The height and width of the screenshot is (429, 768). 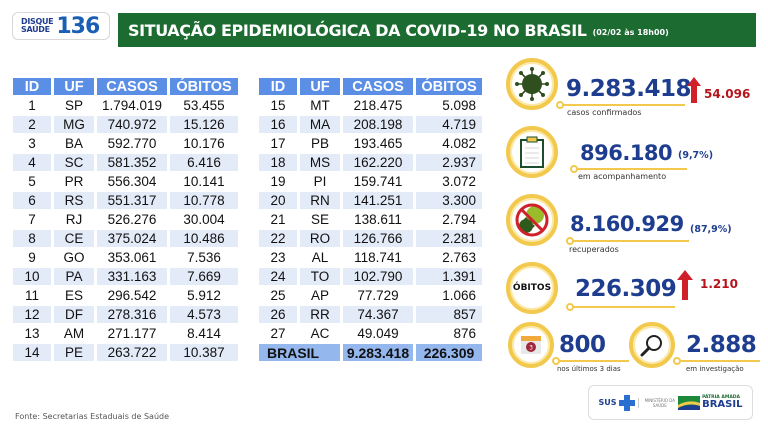 What do you see at coordinates (132, 181) in the screenshot?
I see `table-cell: 556.304` at bounding box center [132, 181].